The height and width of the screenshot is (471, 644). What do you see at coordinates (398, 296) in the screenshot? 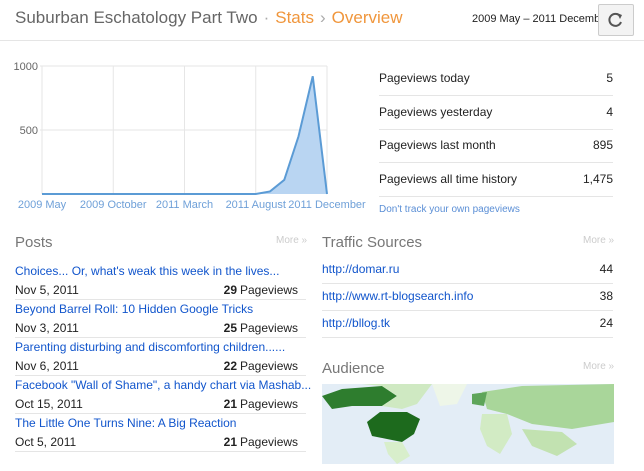
I see `source-url: http://www.rt-blogsearch.info` at bounding box center [398, 296].